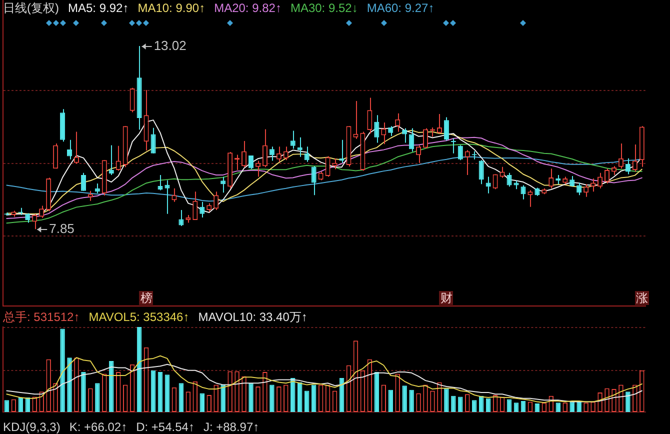 This screenshot has width=670, height=434. I want to click on series-label: 总手: 531512↑, so click(41, 317).